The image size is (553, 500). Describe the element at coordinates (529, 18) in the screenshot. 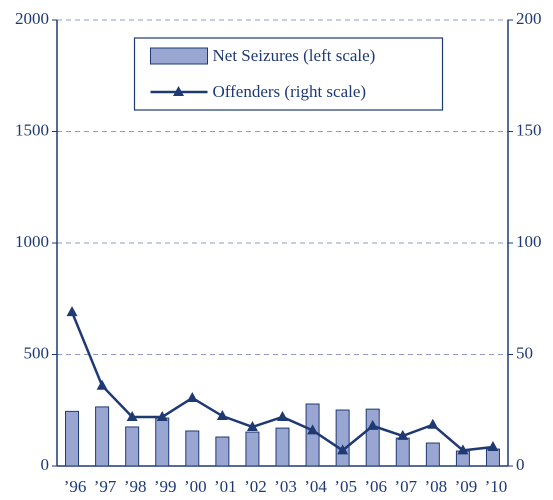

I see `y2-tick-label: 200` at that location.